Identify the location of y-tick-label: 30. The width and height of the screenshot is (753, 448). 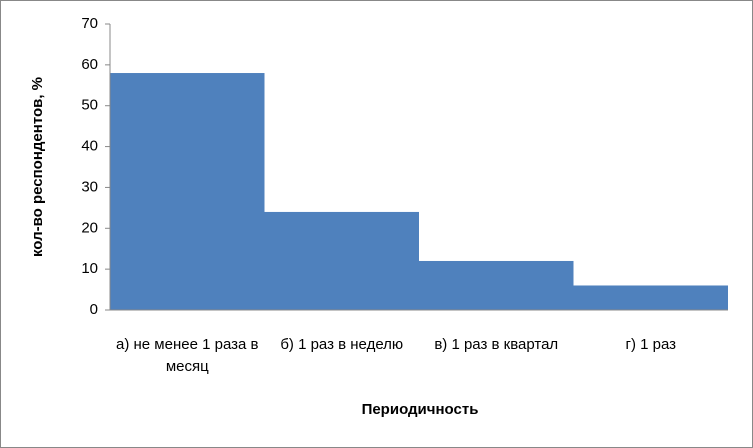
(89, 186).